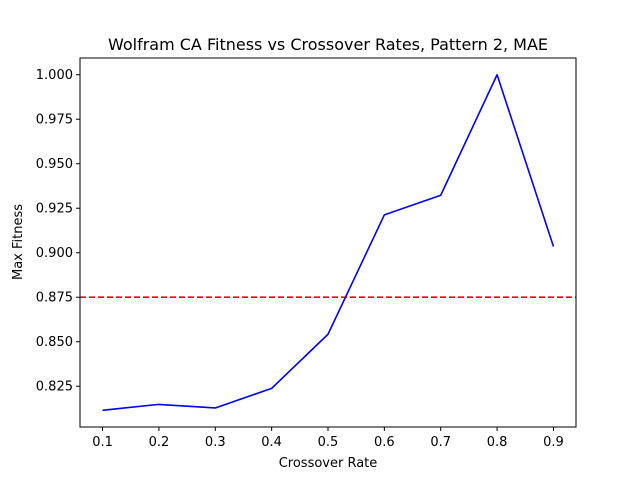 The image size is (640, 480). I want to click on y-tick-label: 0.875, so click(54, 298).